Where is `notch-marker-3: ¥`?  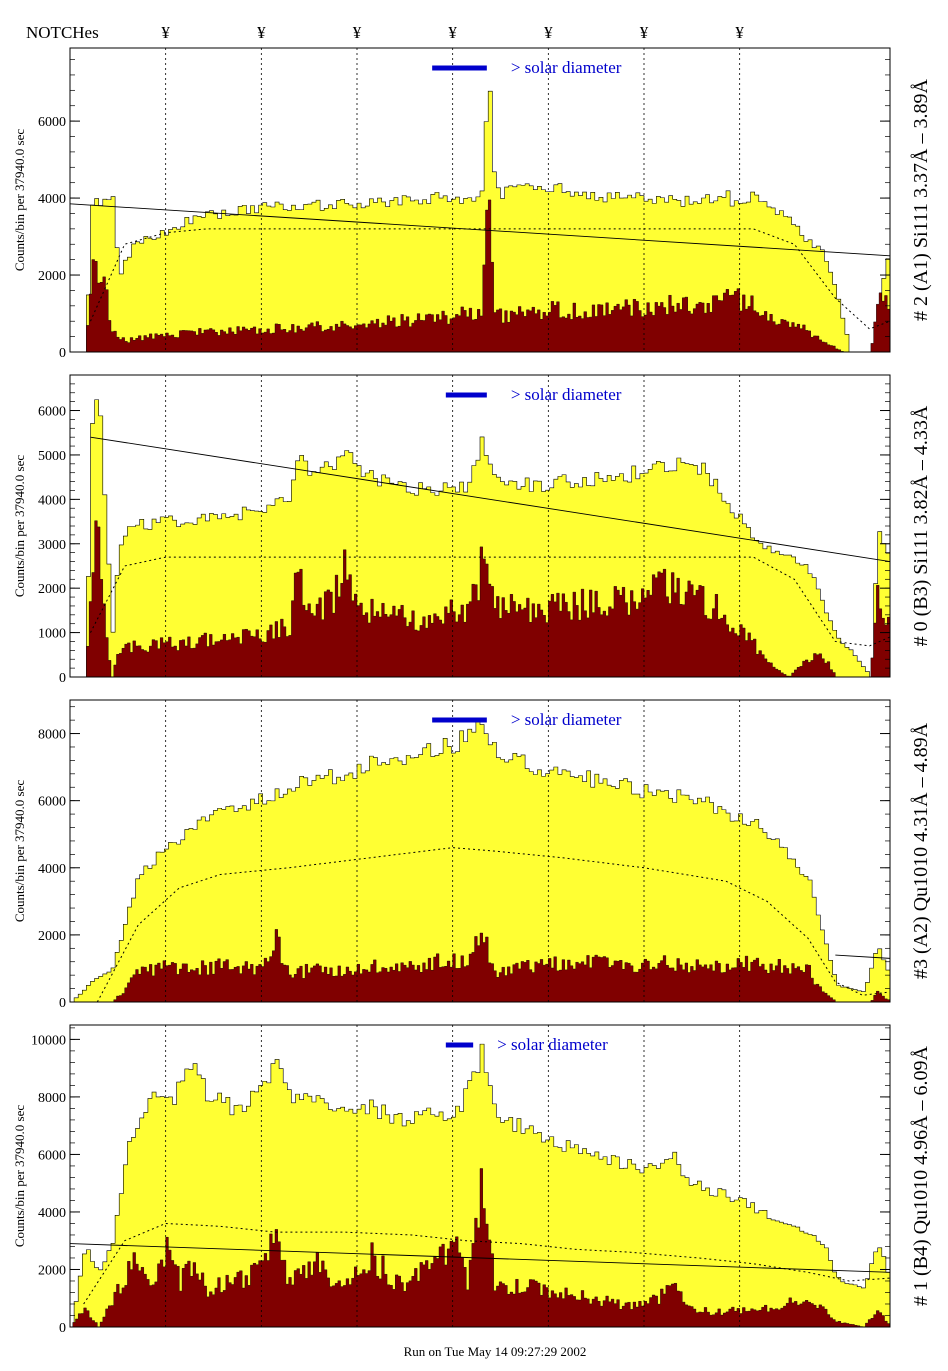 notch-marker-3: ¥ is located at coordinates (357, 32).